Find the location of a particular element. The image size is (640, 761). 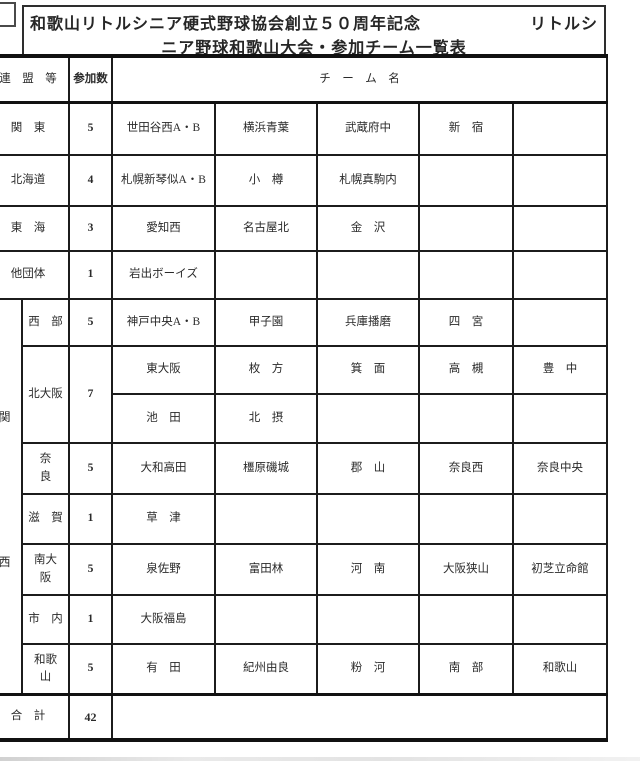

team-cell: 郡 山 is located at coordinates (368, 468).